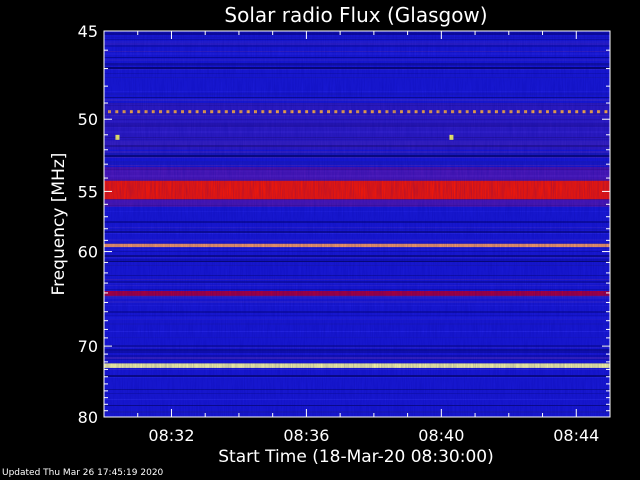 The height and width of the screenshot is (480, 640). What do you see at coordinates (59, 224) in the screenshot?
I see `y-axis-label: Frequency [MHz]` at bounding box center [59, 224].